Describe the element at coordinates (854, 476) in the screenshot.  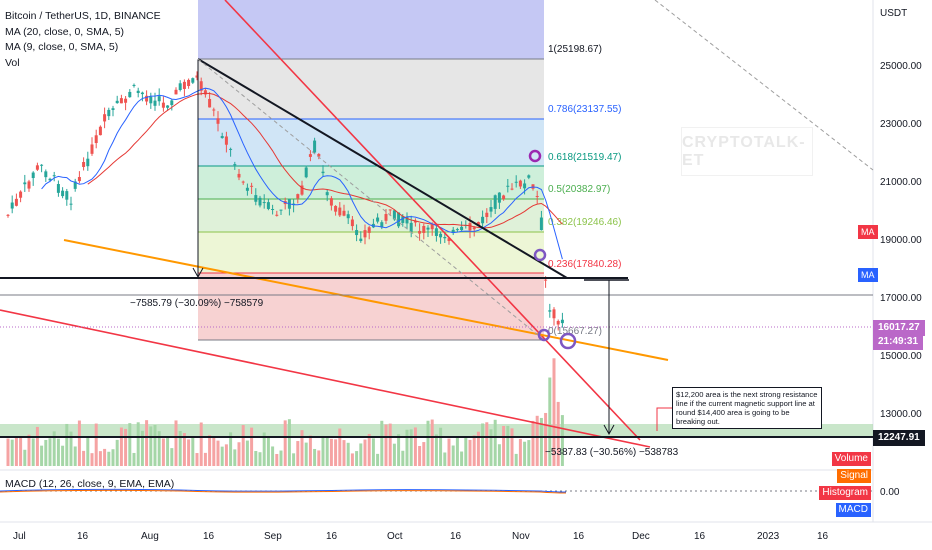
I see `signal-badge: Signal` at that location.